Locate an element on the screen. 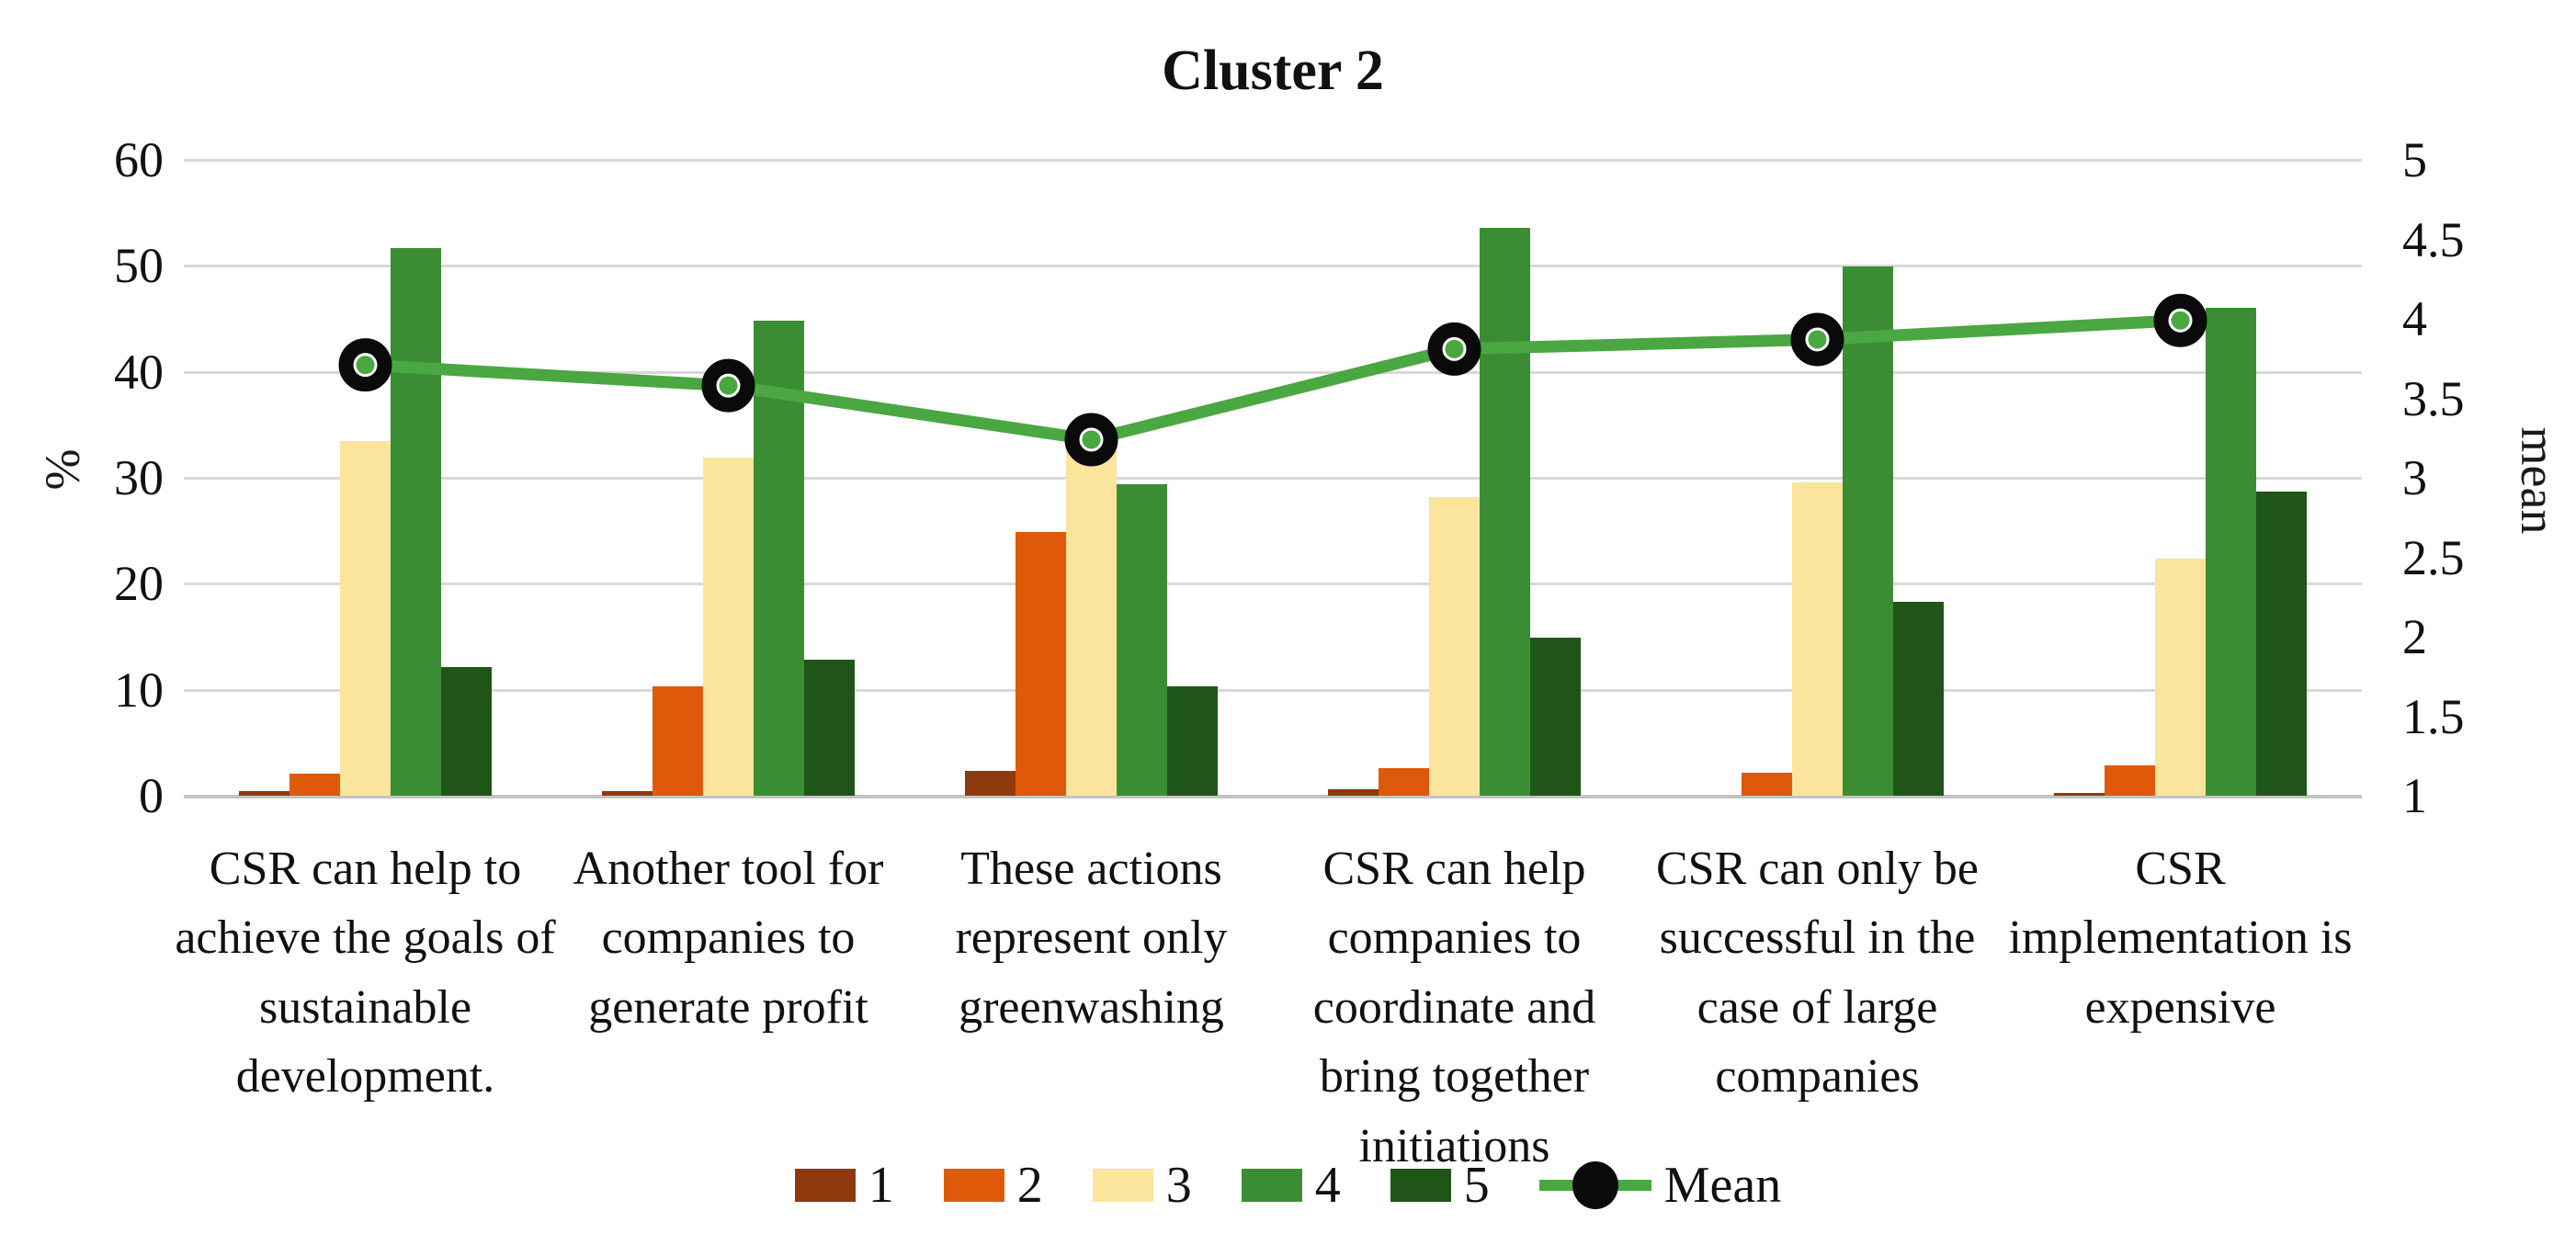  legend-item: 2 is located at coordinates (993, 1185).